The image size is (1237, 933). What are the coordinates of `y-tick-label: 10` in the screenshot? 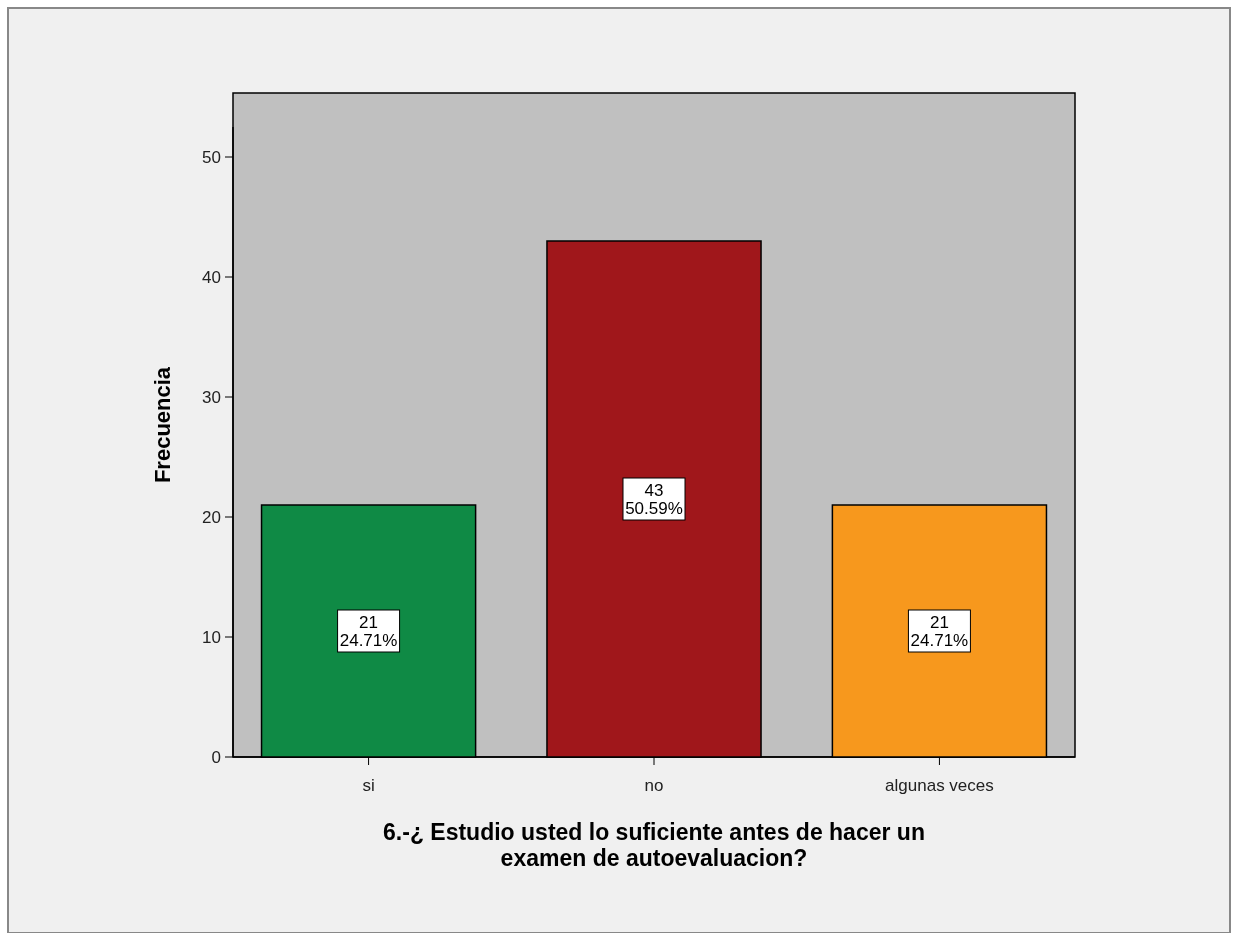 It's located at (211, 637).